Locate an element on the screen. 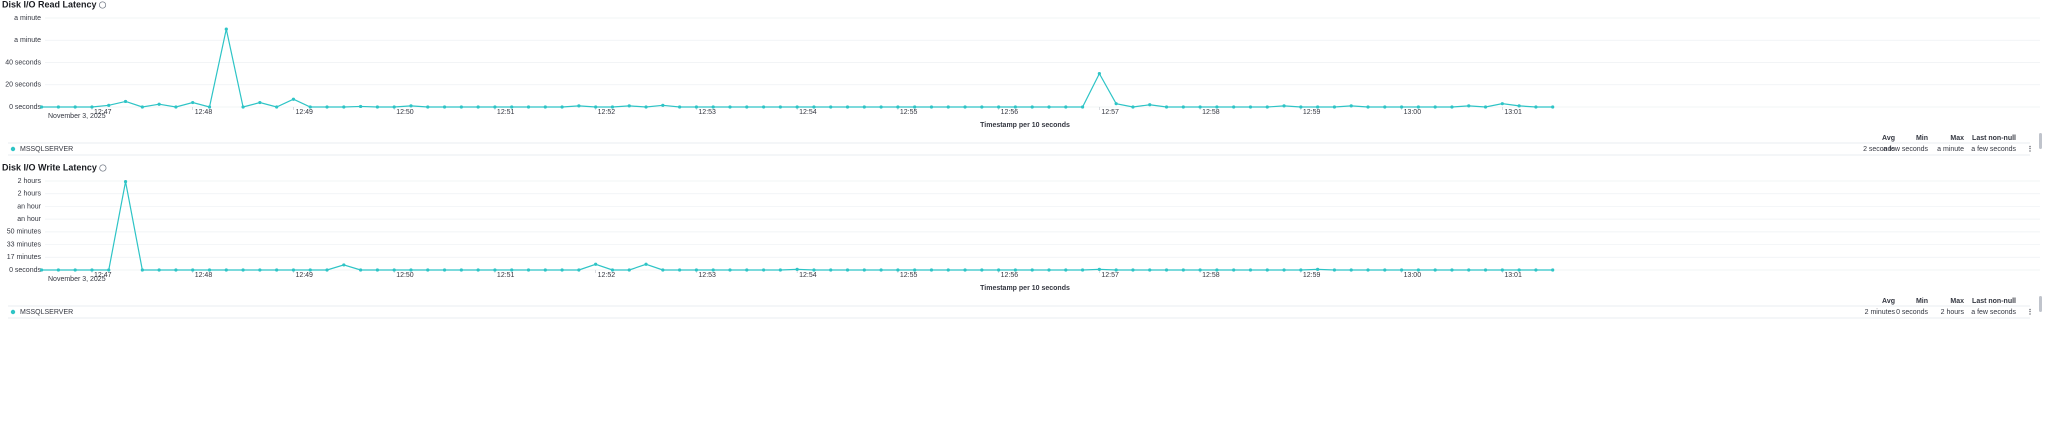 This screenshot has height=424, width=2048. x-tick-label: 12:48 is located at coordinates (204, 275).